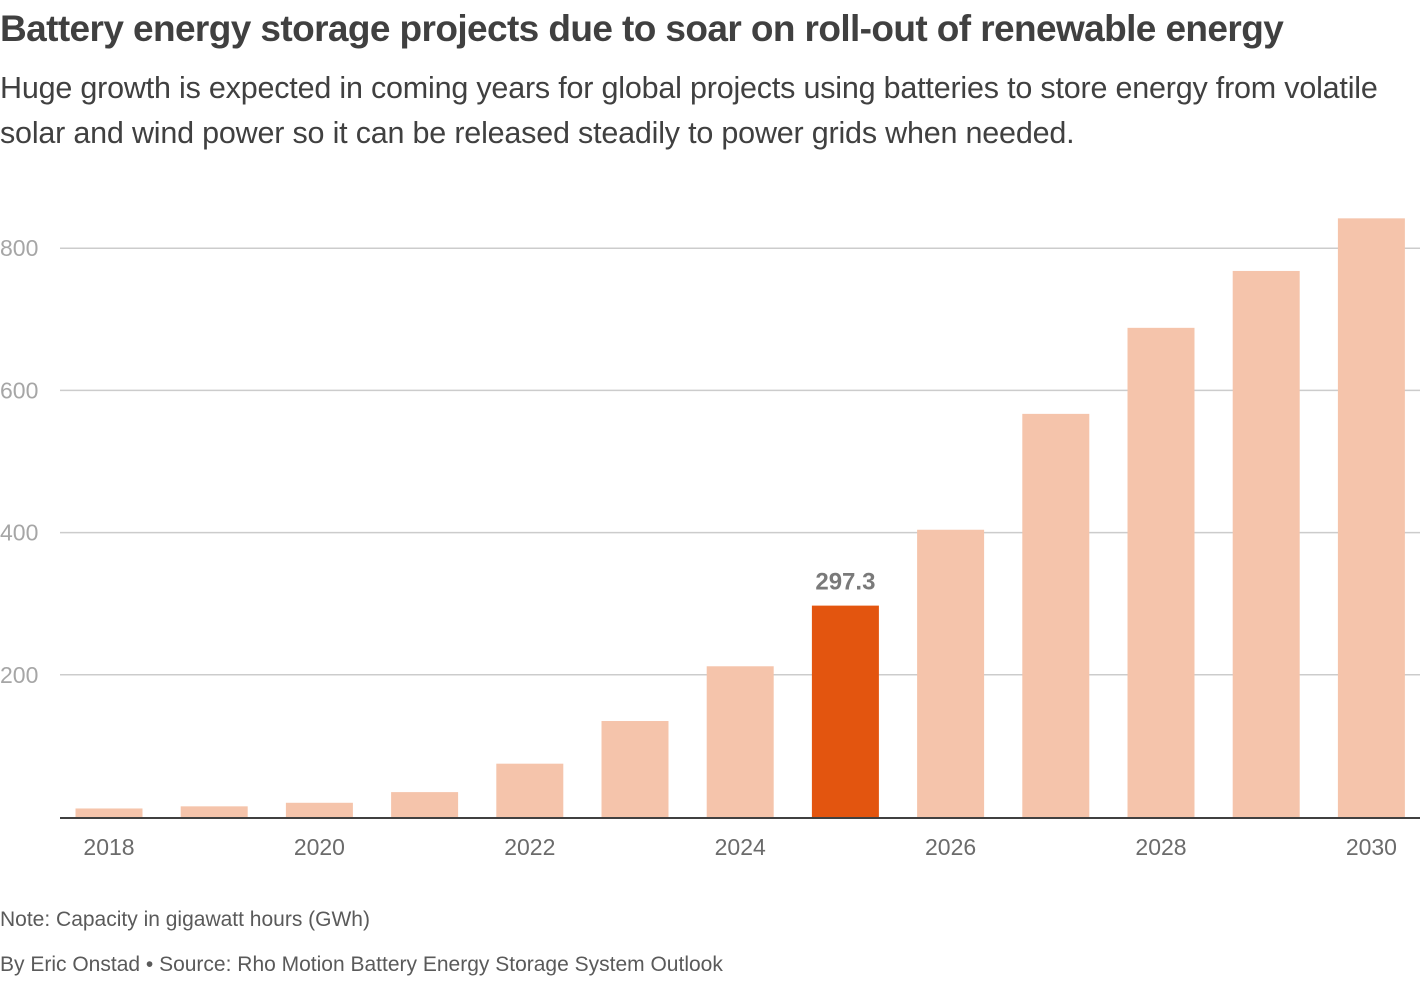  I want to click on y-axis-tick-labels: 200 400 600 800, so click(19, 461).